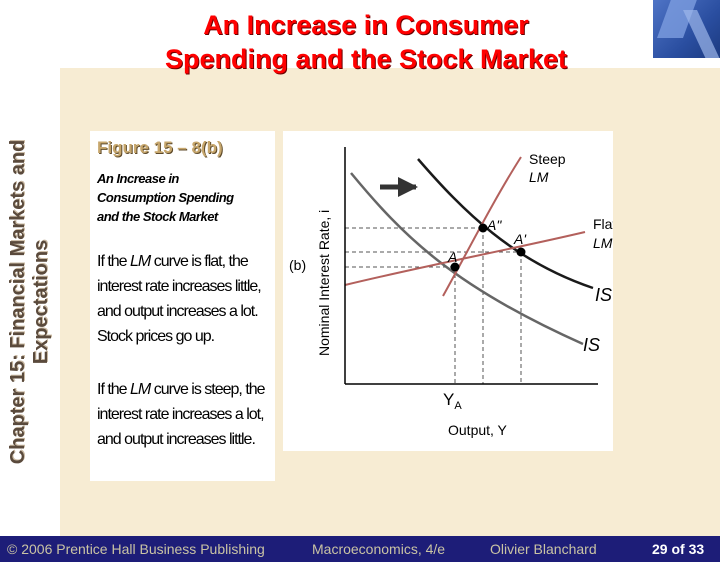 The width and height of the screenshot is (720, 562). What do you see at coordinates (297, 265) in the screenshot?
I see `panel-label: (b)` at bounding box center [297, 265].